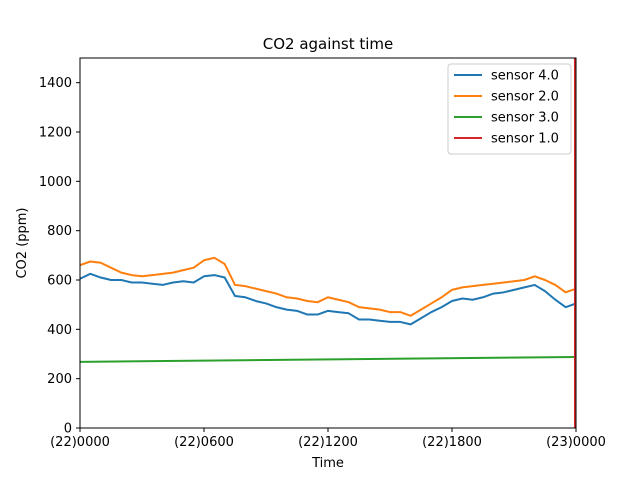 The width and height of the screenshot is (640, 480). What do you see at coordinates (59, 256) in the screenshot?
I see `y-axis: 0 200 400 600 800 1000 1200 1400` at bounding box center [59, 256].